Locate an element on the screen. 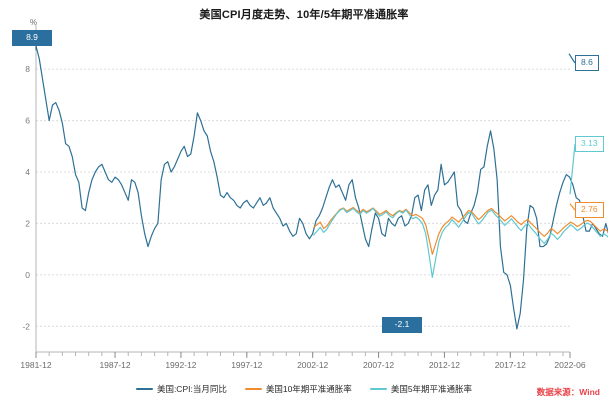 The width and height of the screenshot is (608, 406). legend-label: 美国10年期平准通胀率 is located at coordinates (308, 389).